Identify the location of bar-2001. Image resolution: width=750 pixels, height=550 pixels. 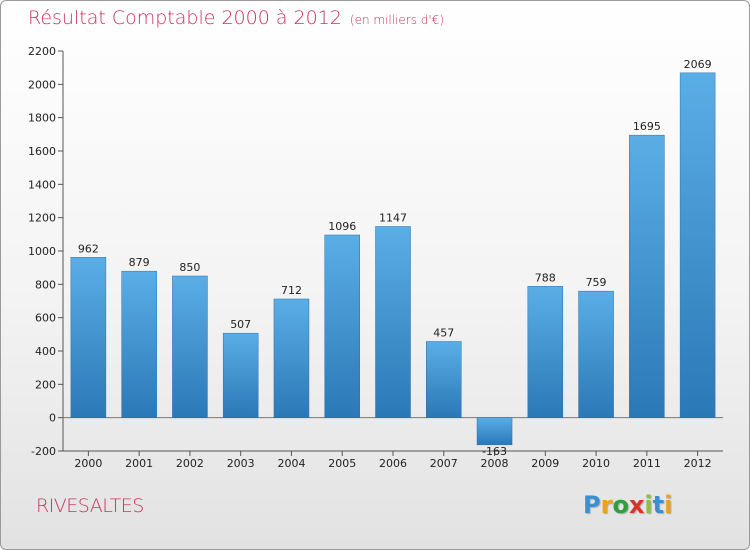
(139, 344).